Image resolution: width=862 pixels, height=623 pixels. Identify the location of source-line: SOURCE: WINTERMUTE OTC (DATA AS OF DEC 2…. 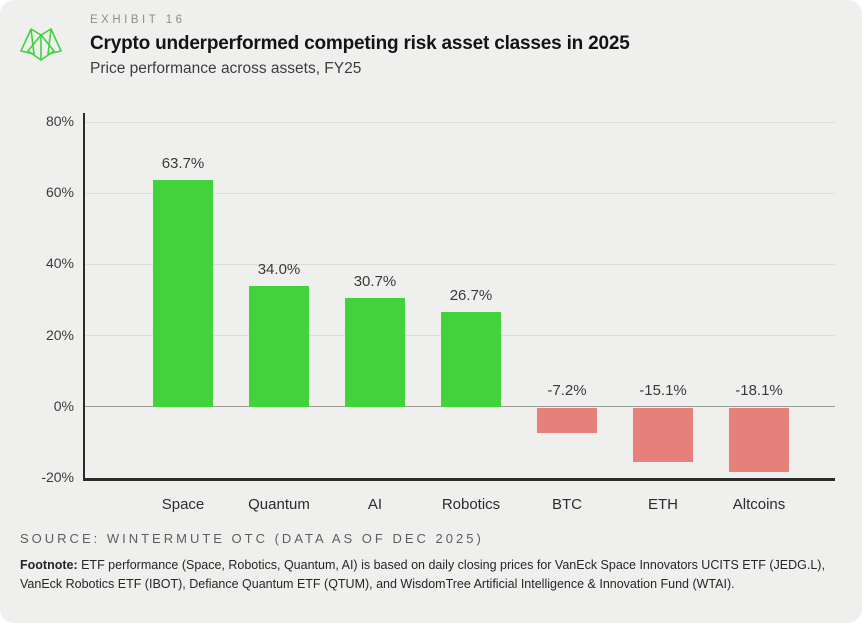
(252, 538).